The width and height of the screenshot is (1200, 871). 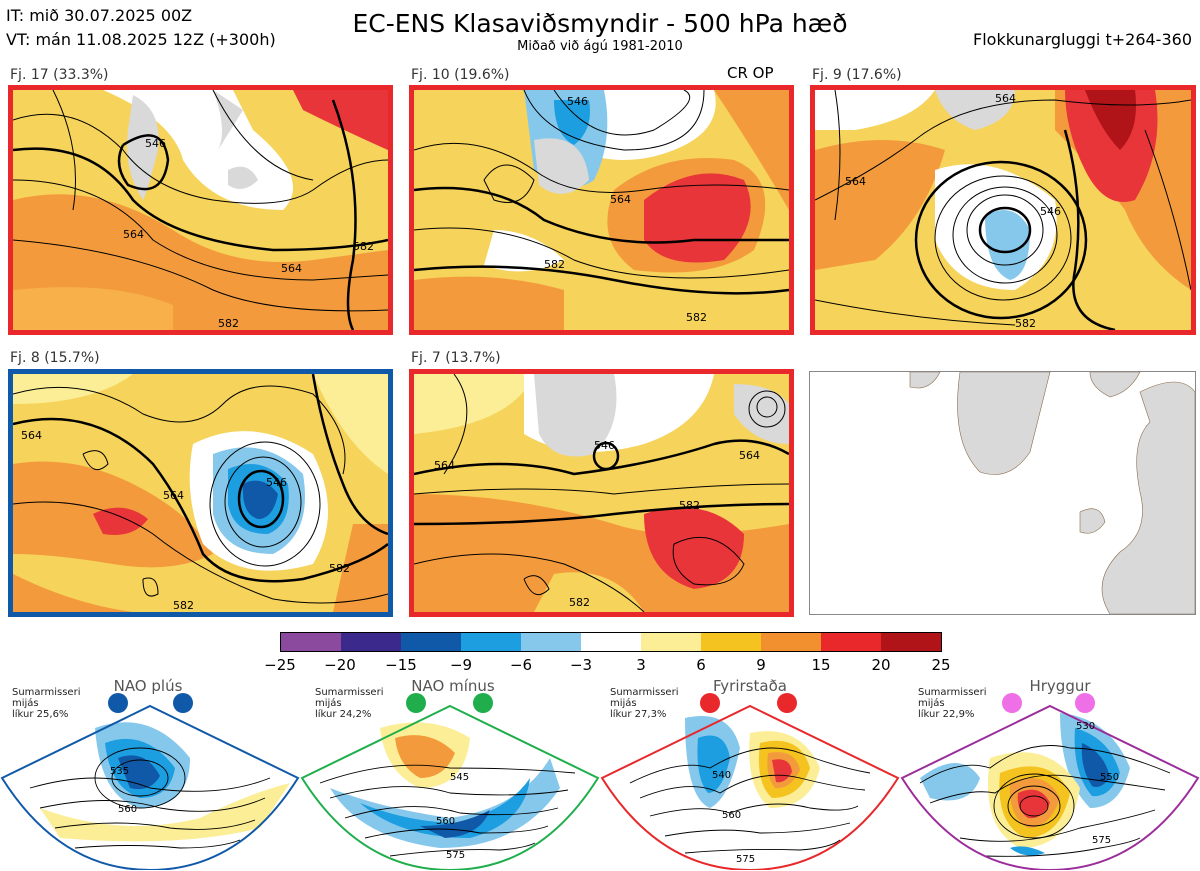 What do you see at coordinates (1060, 686) in the screenshot?
I see `regime-title: Hryggur` at bounding box center [1060, 686].